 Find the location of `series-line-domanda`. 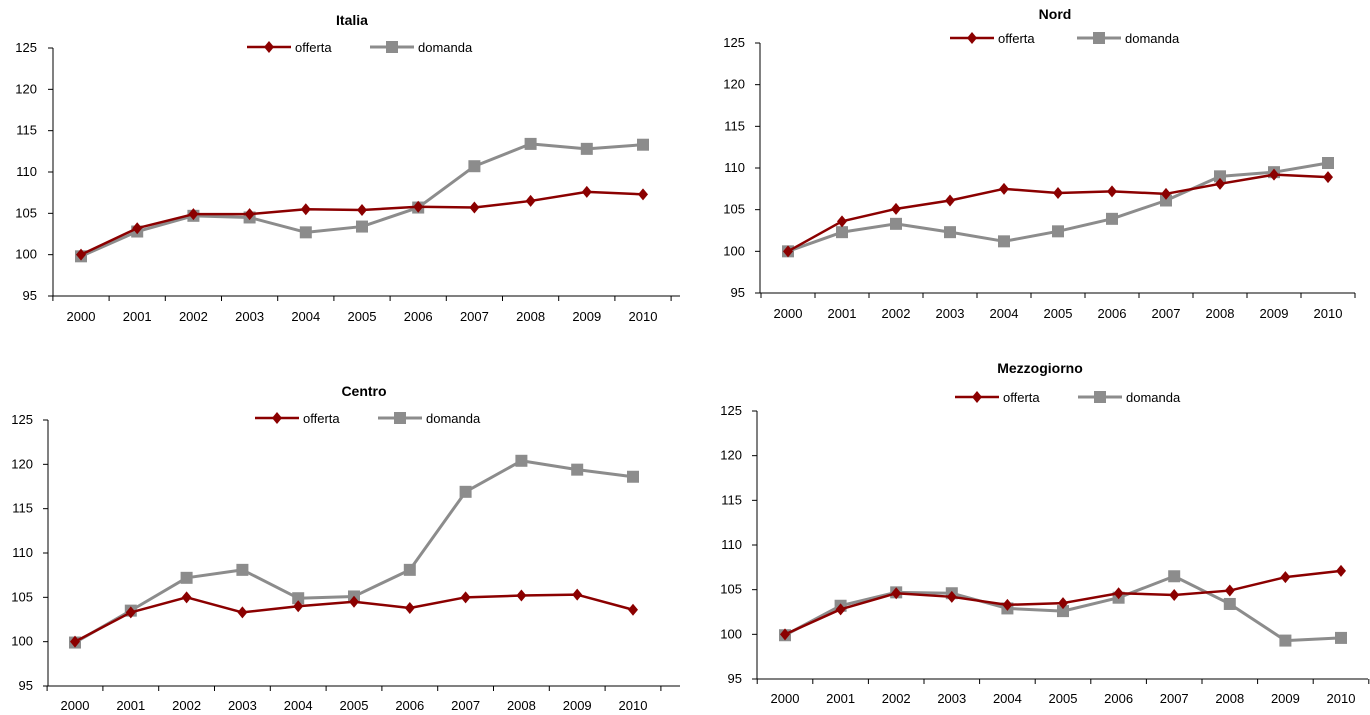

series-line-domanda is located at coordinates (1058, 207).